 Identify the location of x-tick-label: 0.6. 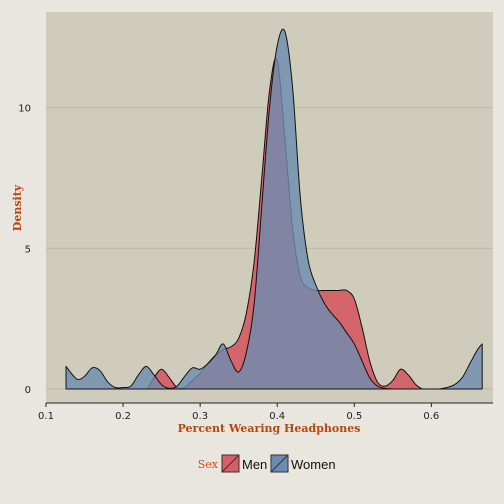
(431, 416).